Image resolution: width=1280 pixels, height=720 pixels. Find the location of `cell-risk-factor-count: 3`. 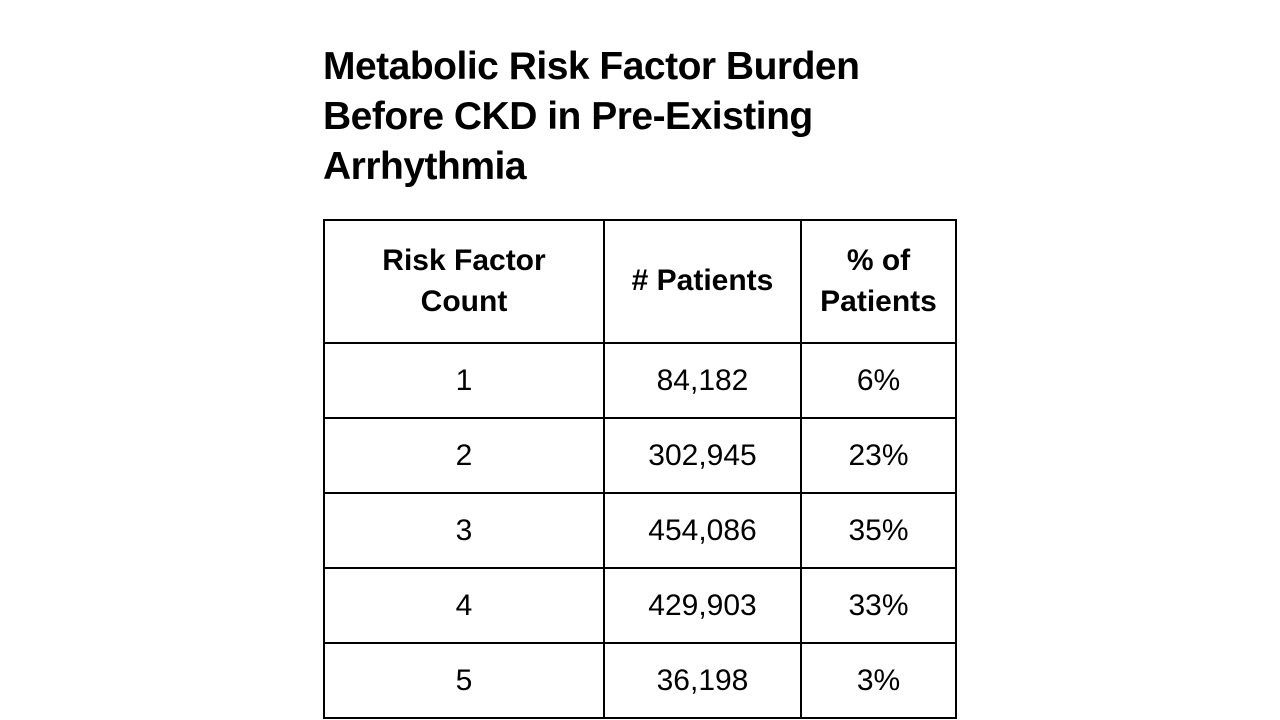

cell-risk-factor-count: 3 is located at coordinates (464, 530).